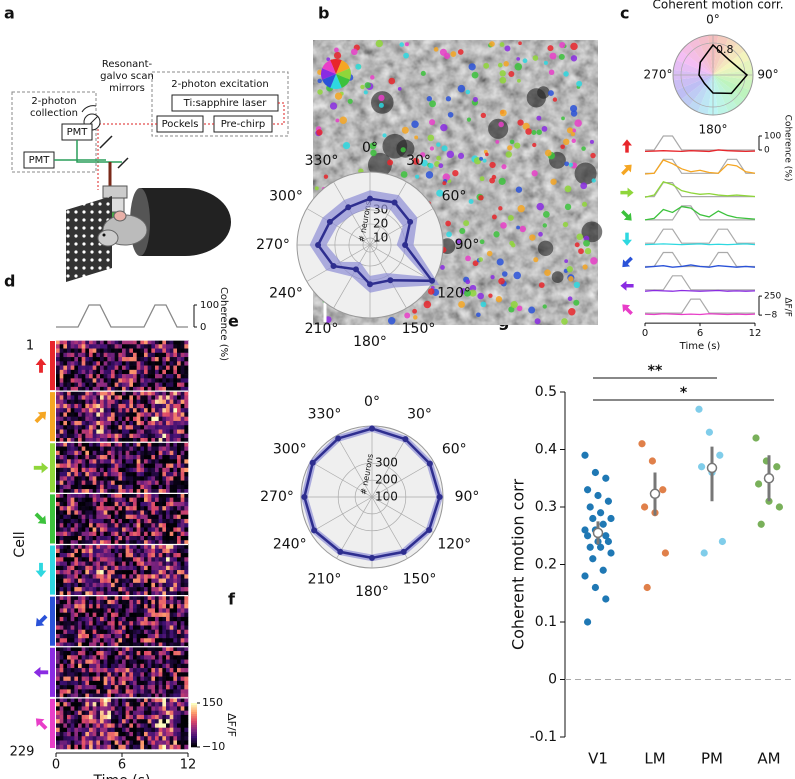  What do you see at coordinates (372, 497) in the screenshot?
I see `polar-grid` at bounding box center [372, 497].